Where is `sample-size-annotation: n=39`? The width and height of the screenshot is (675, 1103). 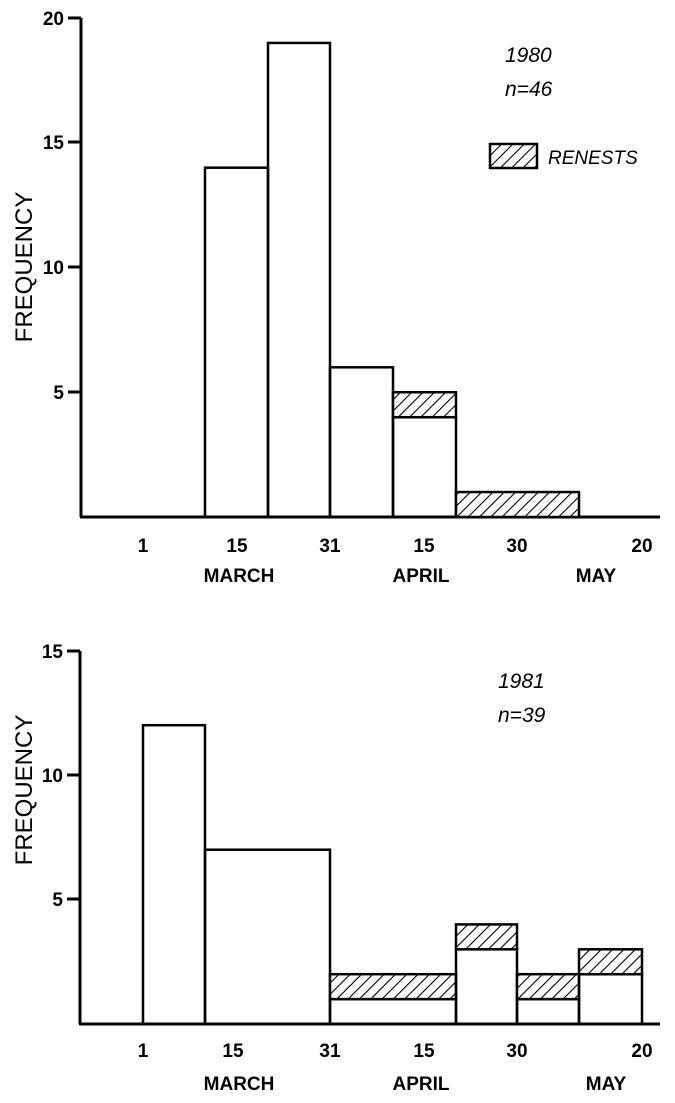
sample-size-annotation: n=39 is located at coordinates (522, 715).